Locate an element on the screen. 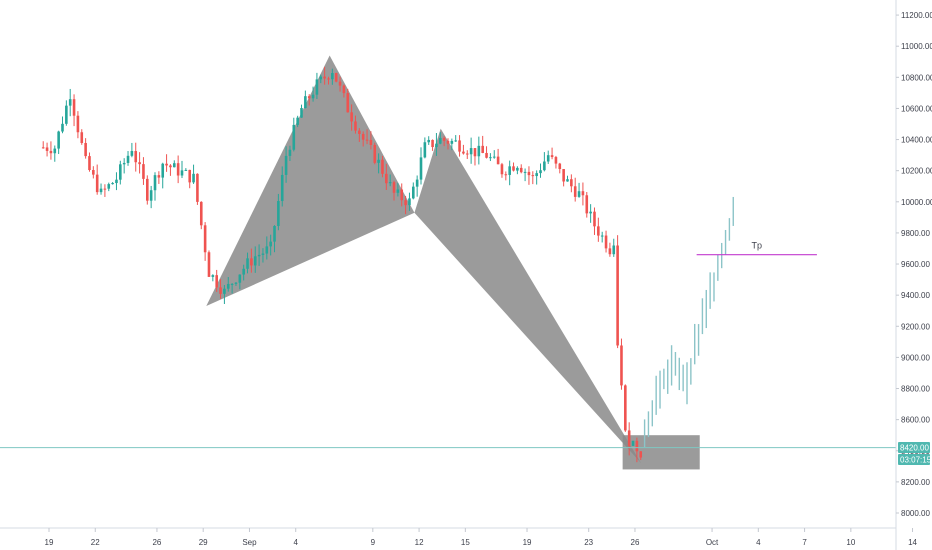 The image size is (932, 550). y-tick-label: 10600.00 is located at coordinates (916, 108).